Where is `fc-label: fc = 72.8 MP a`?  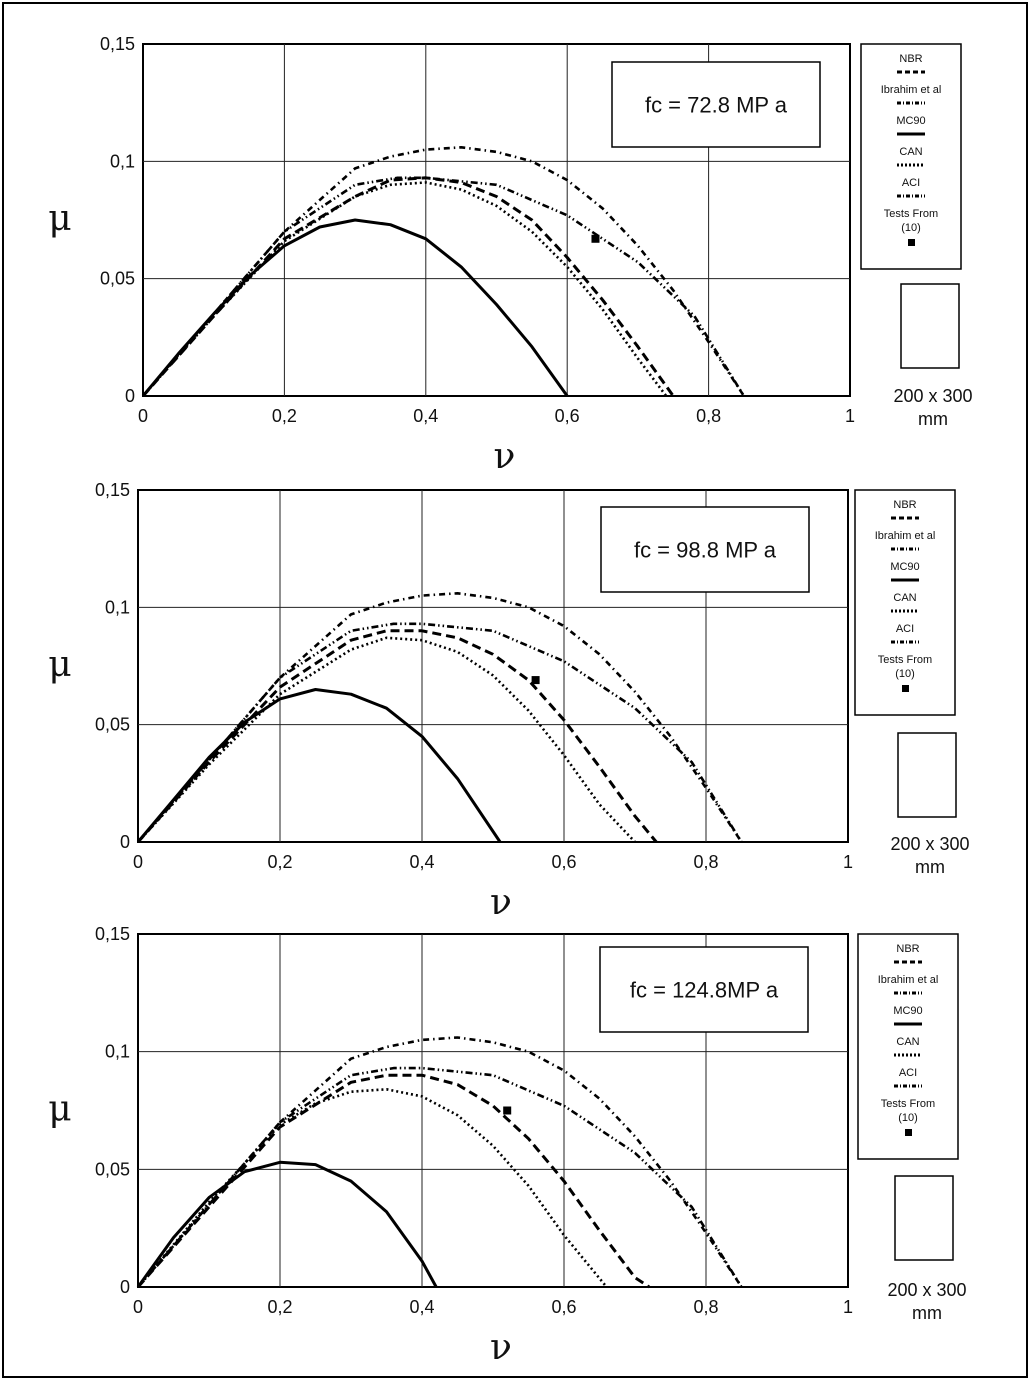 fc-label: fc = 72.8 MP a is located at coordinates (716, 105).